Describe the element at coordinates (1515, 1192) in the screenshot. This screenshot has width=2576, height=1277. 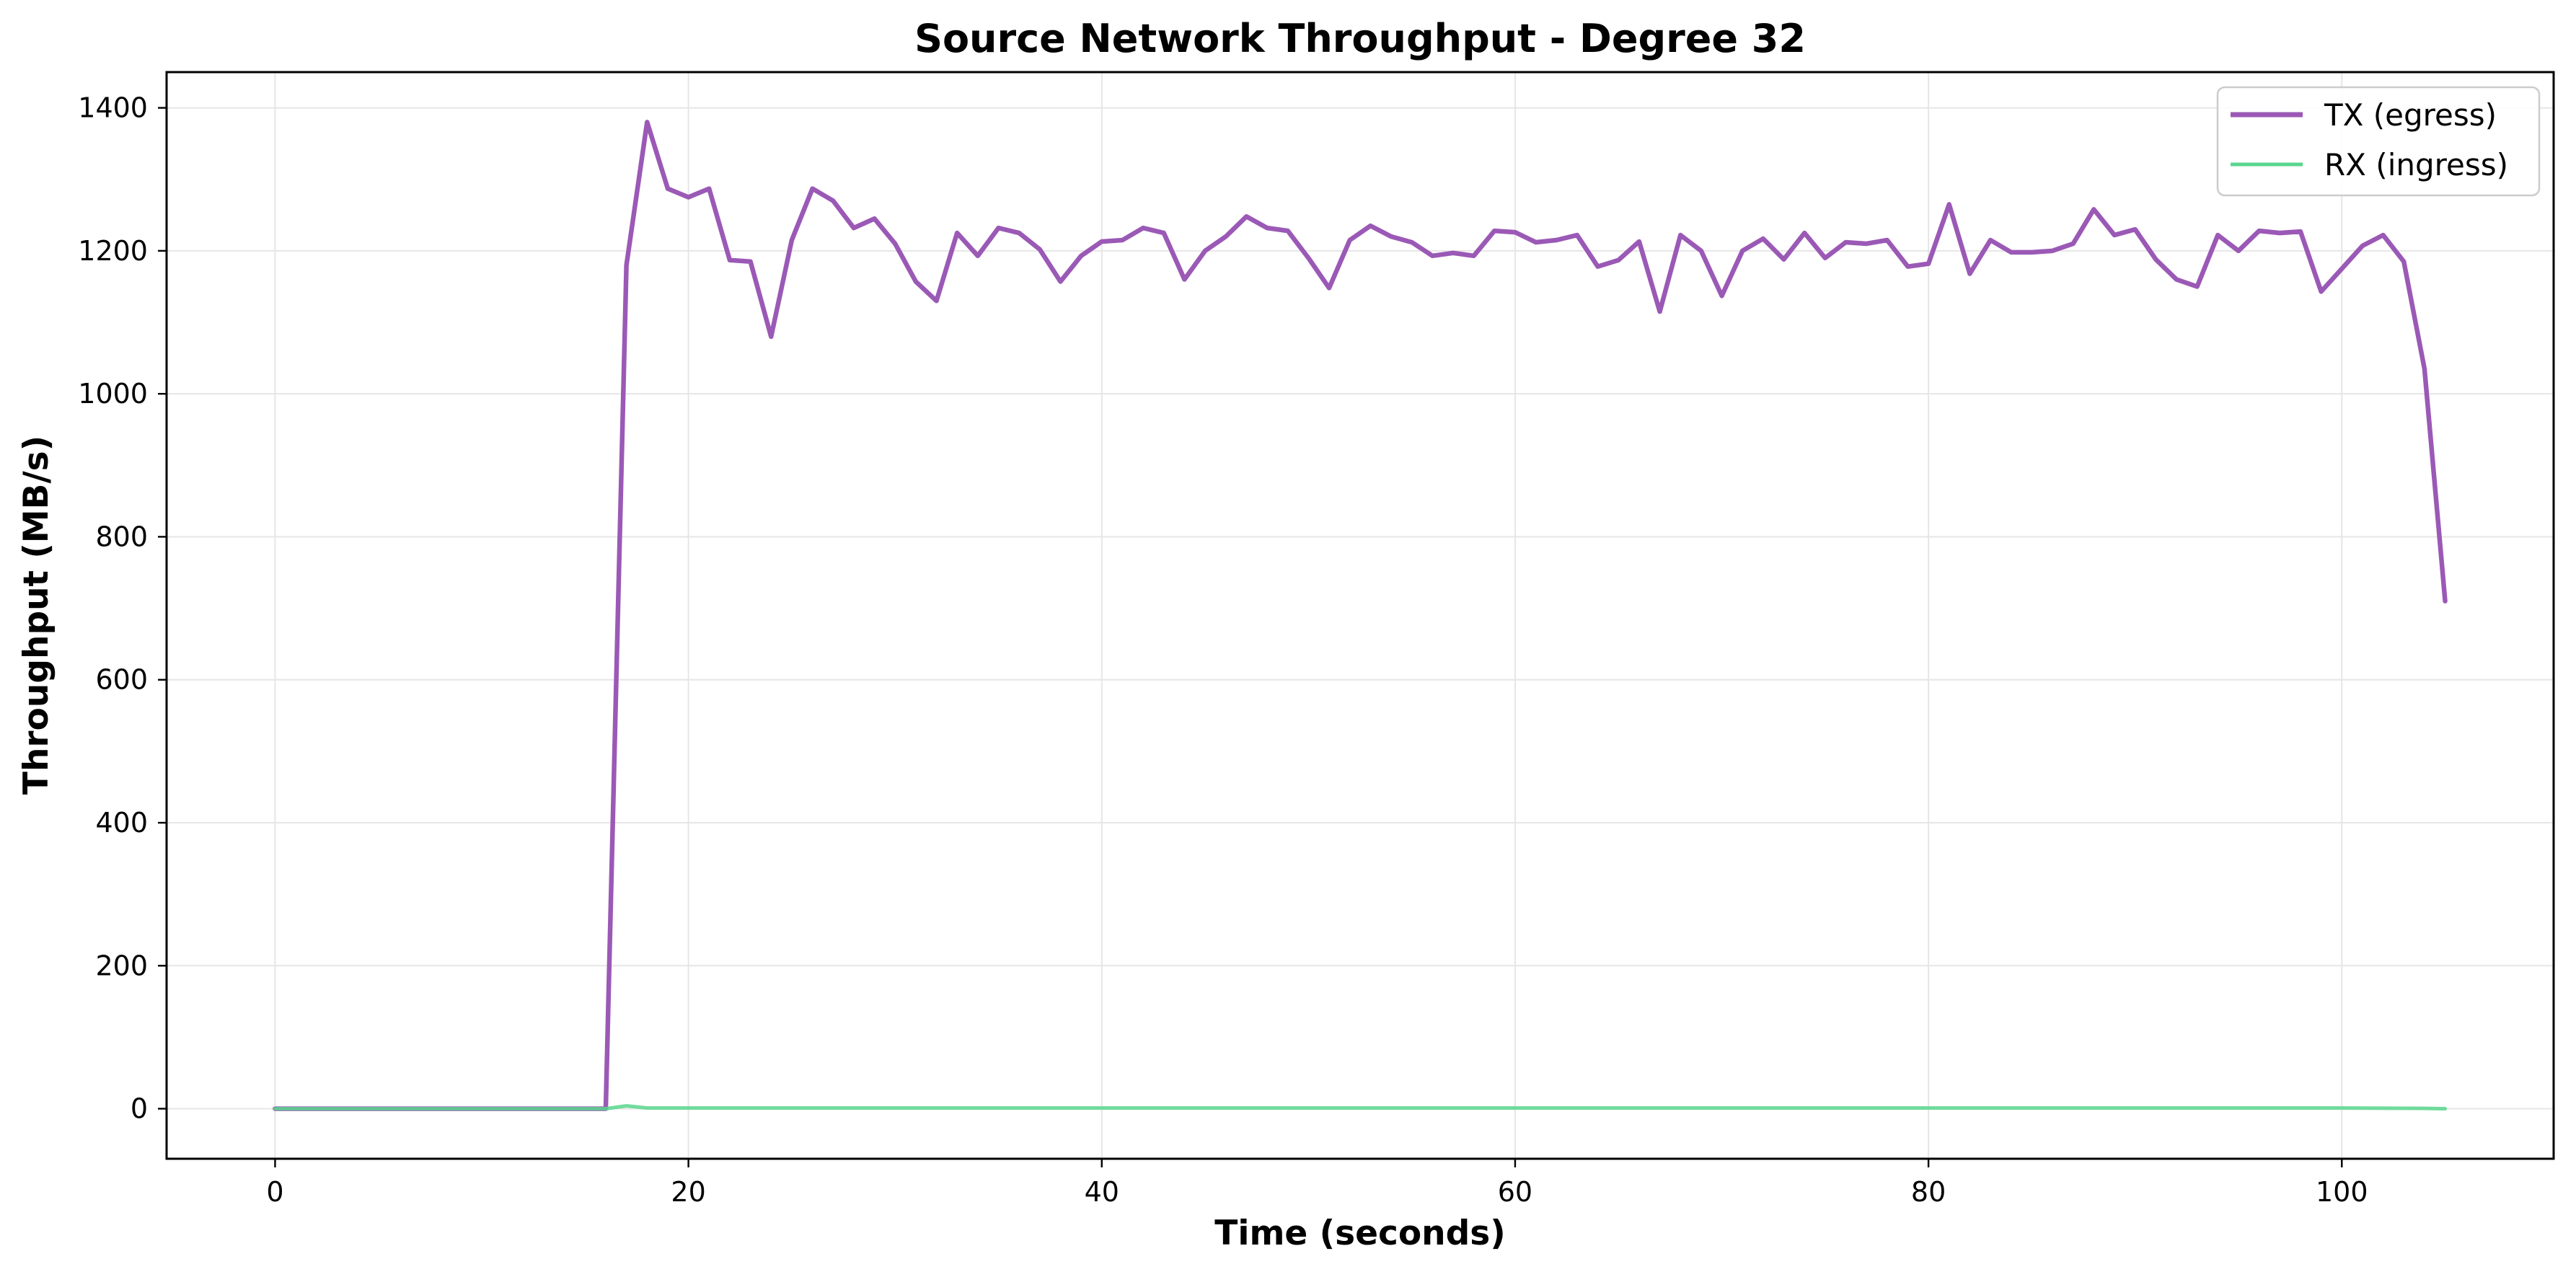
I see `x-tick-label: 60` at that location.